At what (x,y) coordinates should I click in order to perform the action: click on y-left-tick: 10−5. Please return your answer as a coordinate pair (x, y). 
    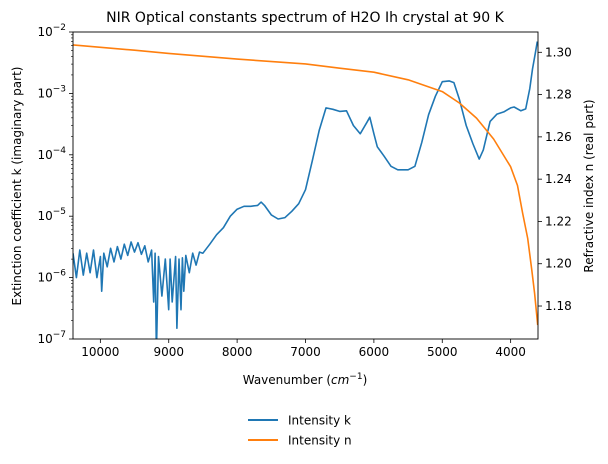
    Looking at the image, I should click on (55, 215).